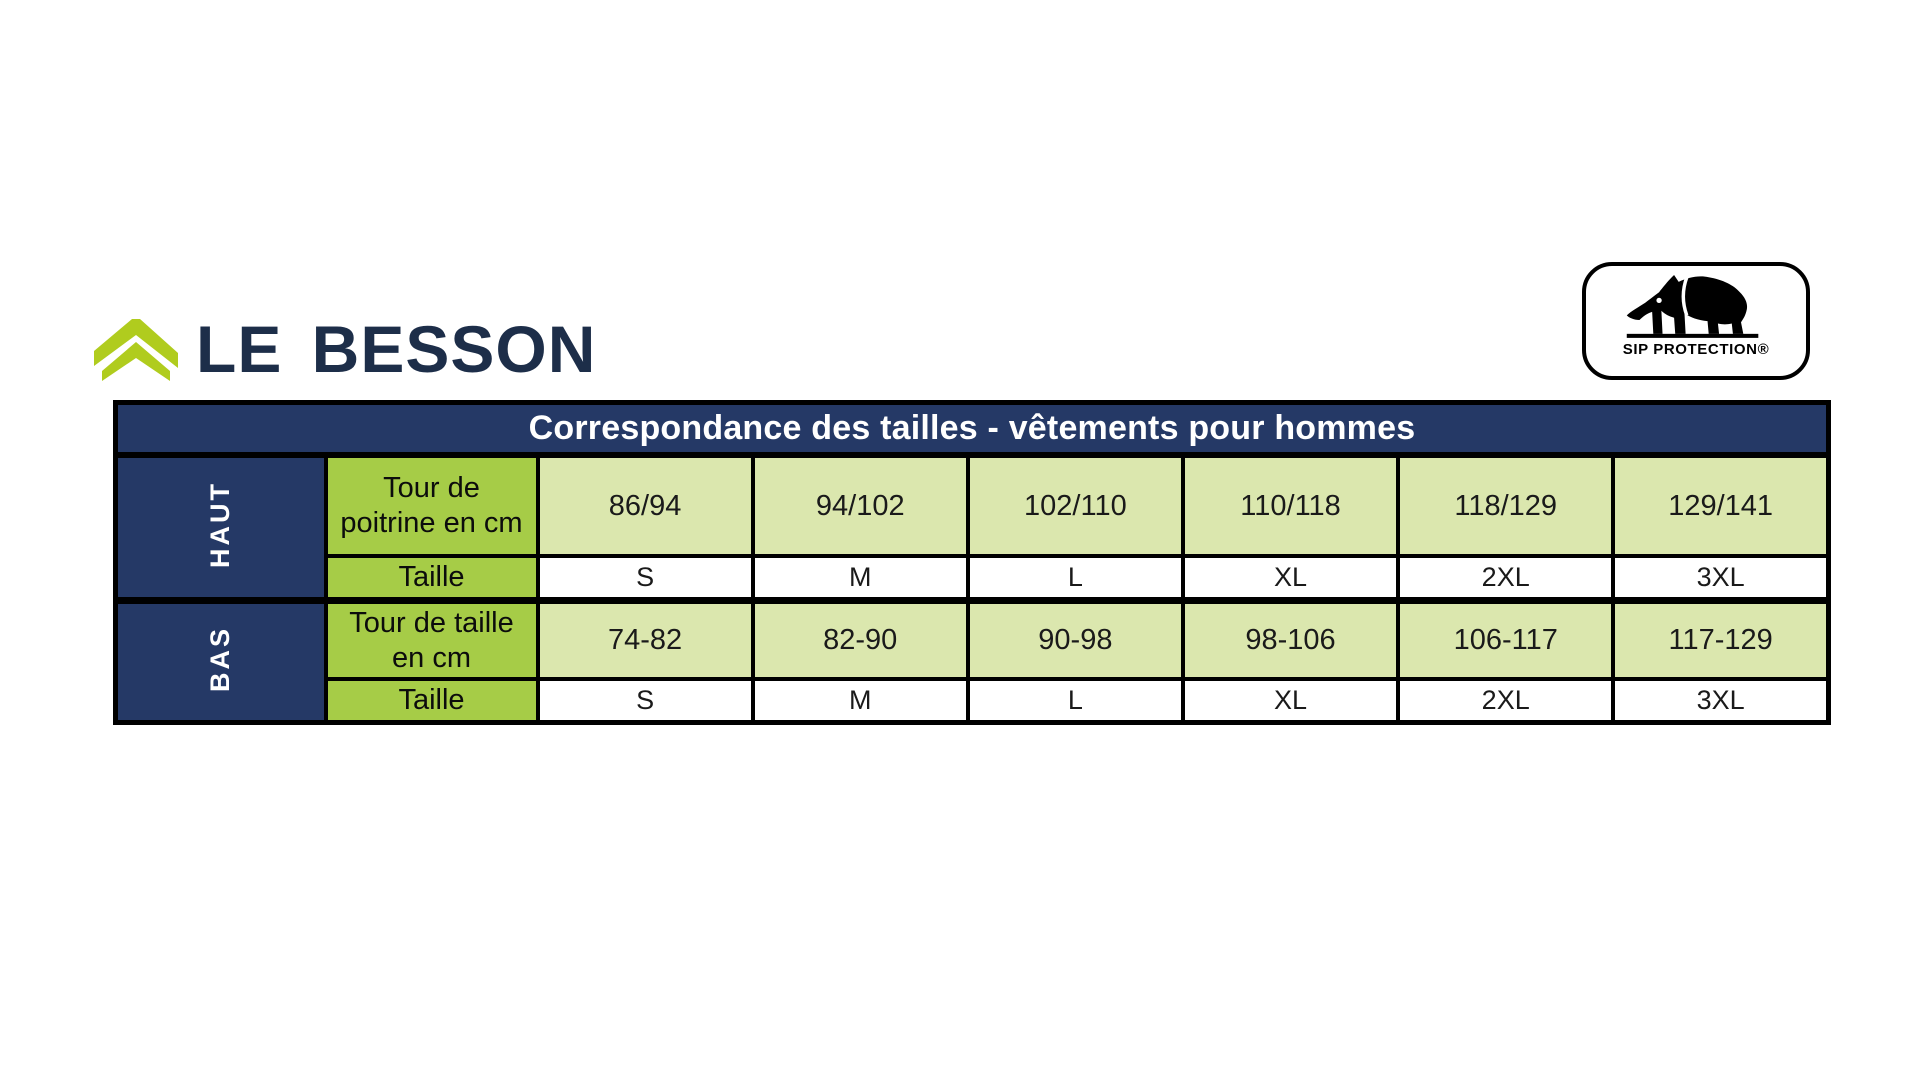 This screenshot has height=1080, width=1920. Describe the element at coordinates (1721, 578) in the screenshot. I see `haut-size-value: 3XL` at that location.